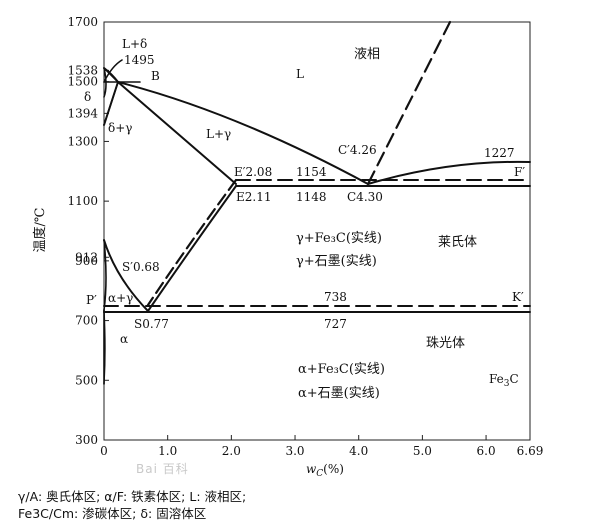  I want to click on label-ferrite-graphite: α+石墨(实线), so click(339, 393).